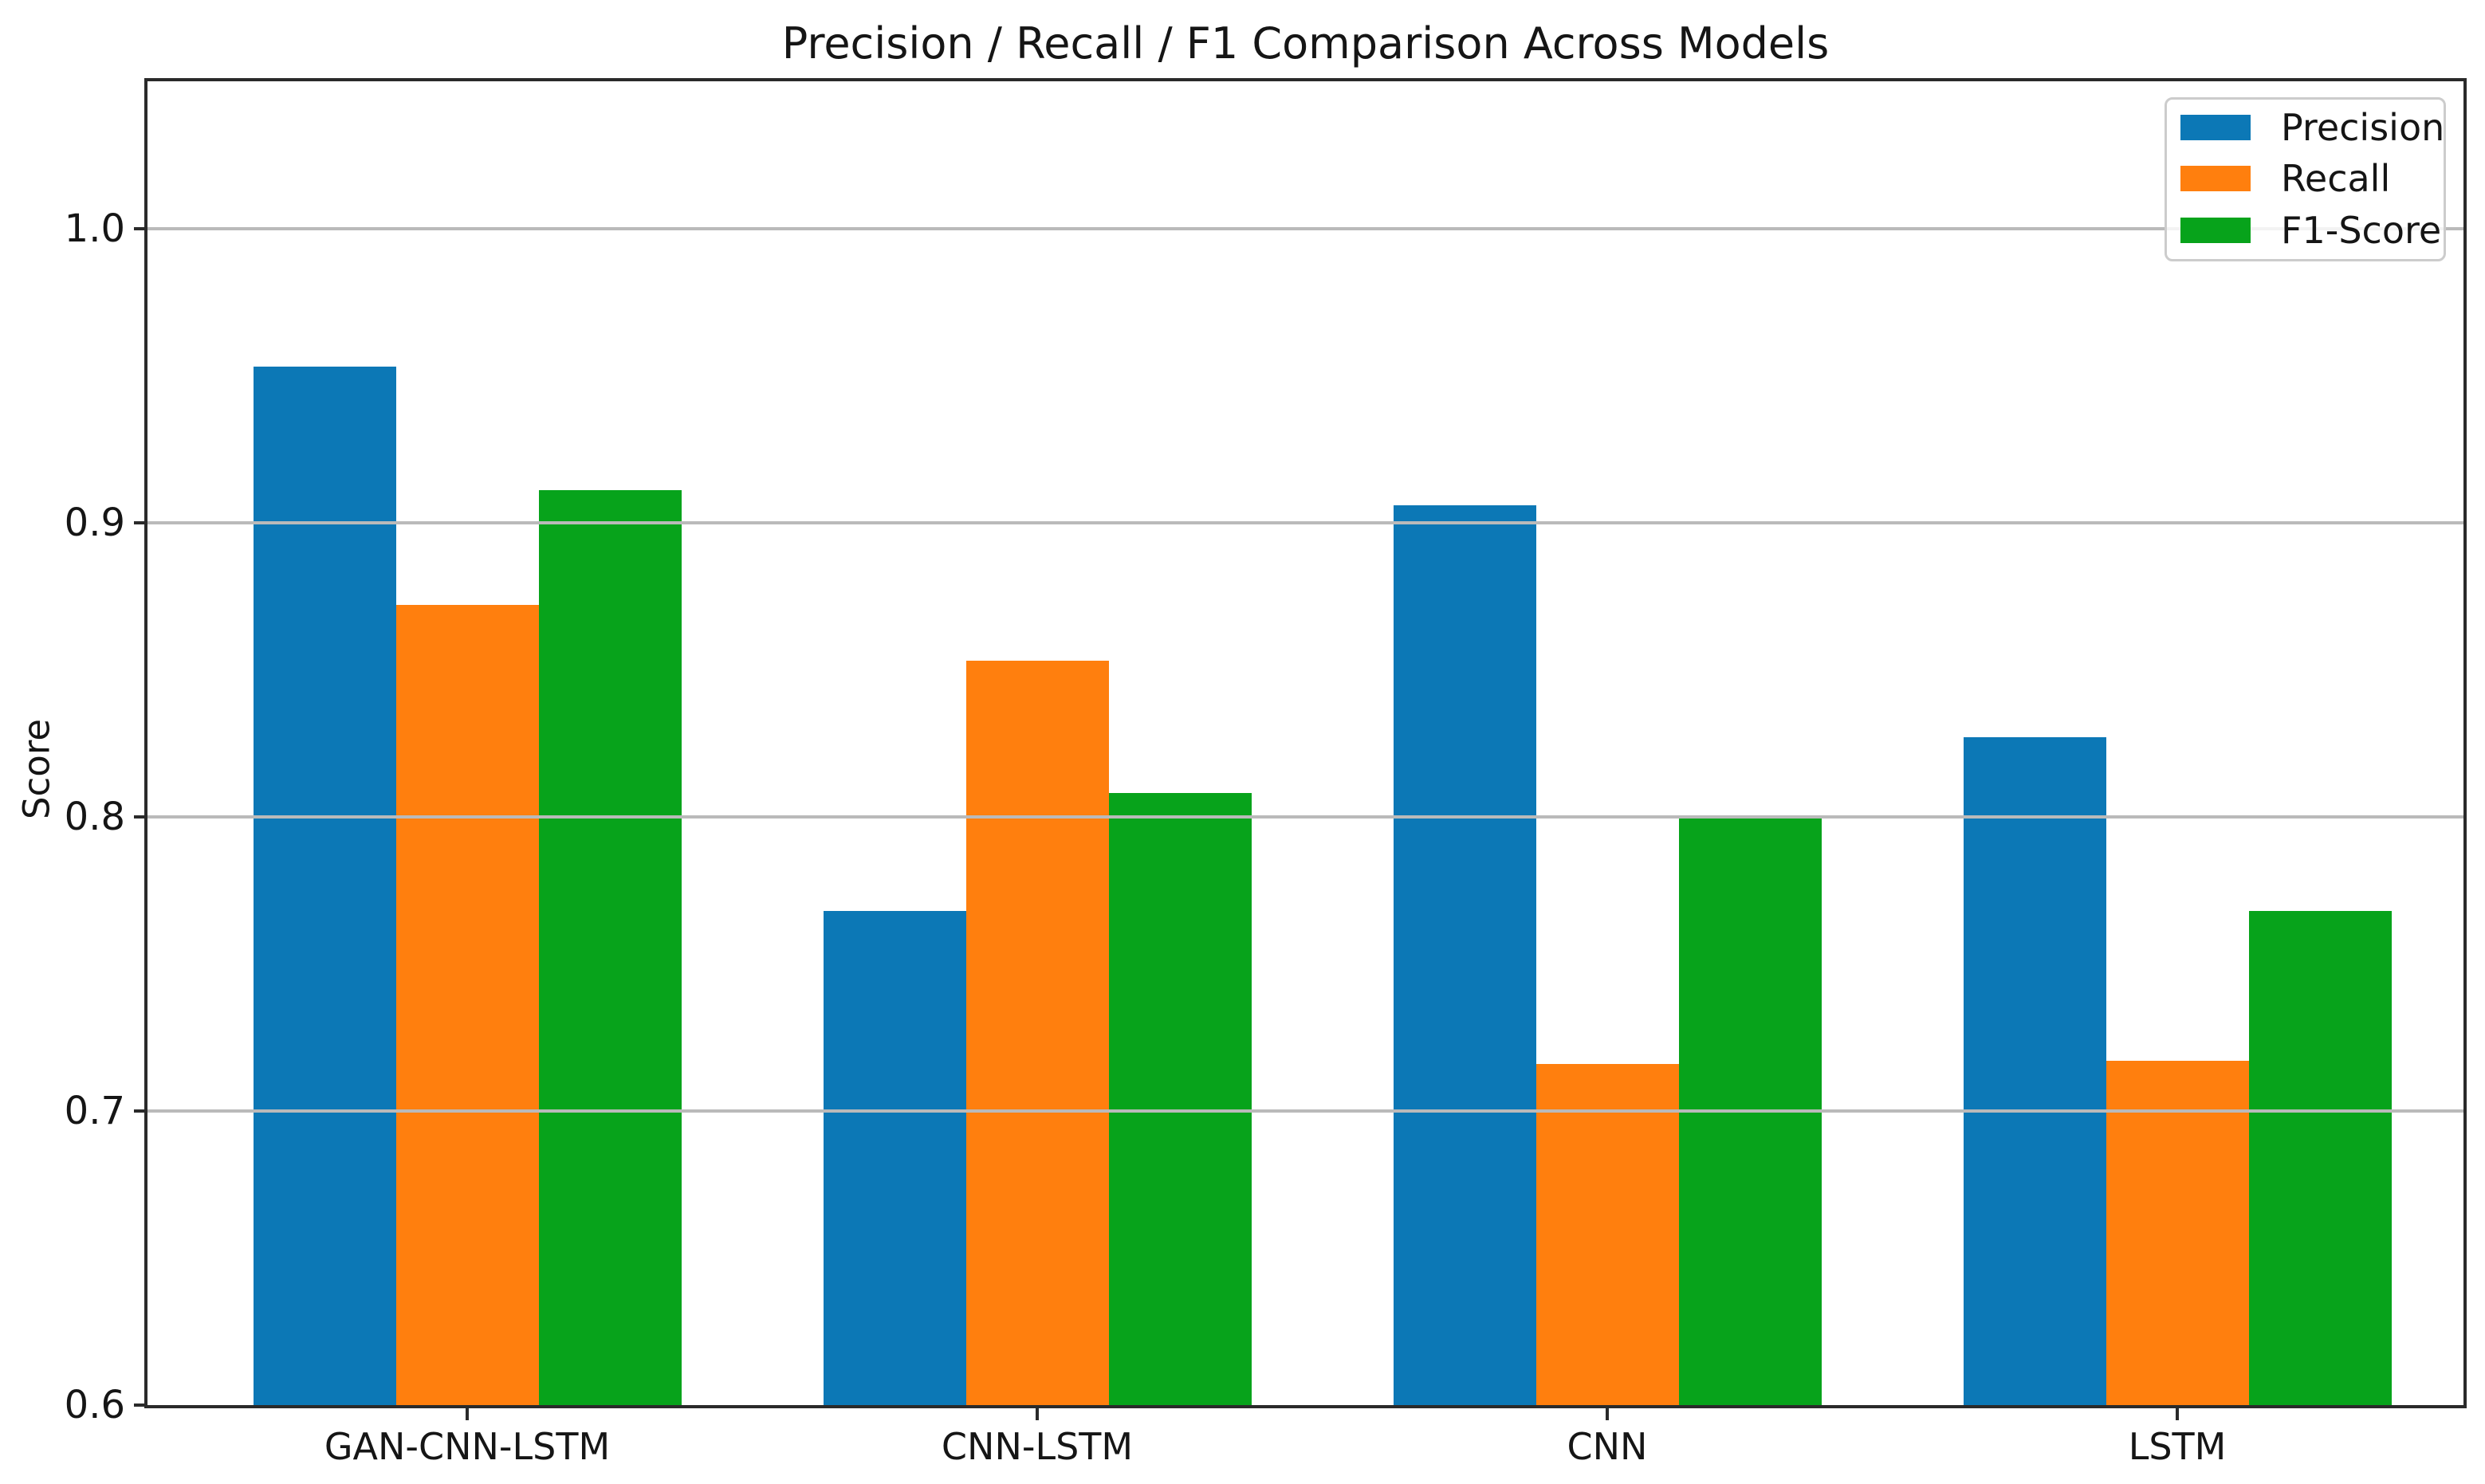  What do you see at coordinates (467, 1005) in the screenshot?
I see `bar-recall-gan-cnn-lstm` at bounding box center [467, 1005].